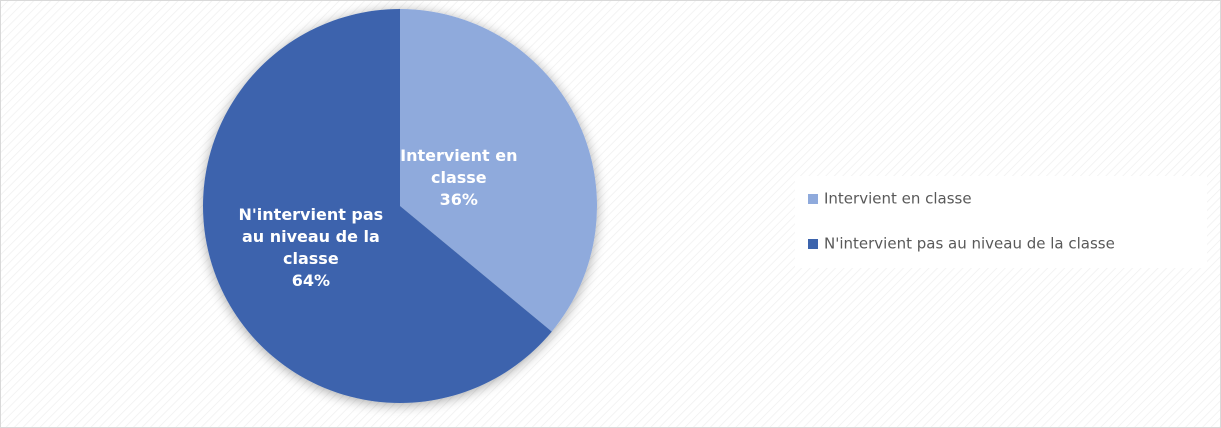  Describe the element at coordinates (311, 236) in the screenshot. I see `data-label-category: N'intervient pas au niveau de la classe` at that location.